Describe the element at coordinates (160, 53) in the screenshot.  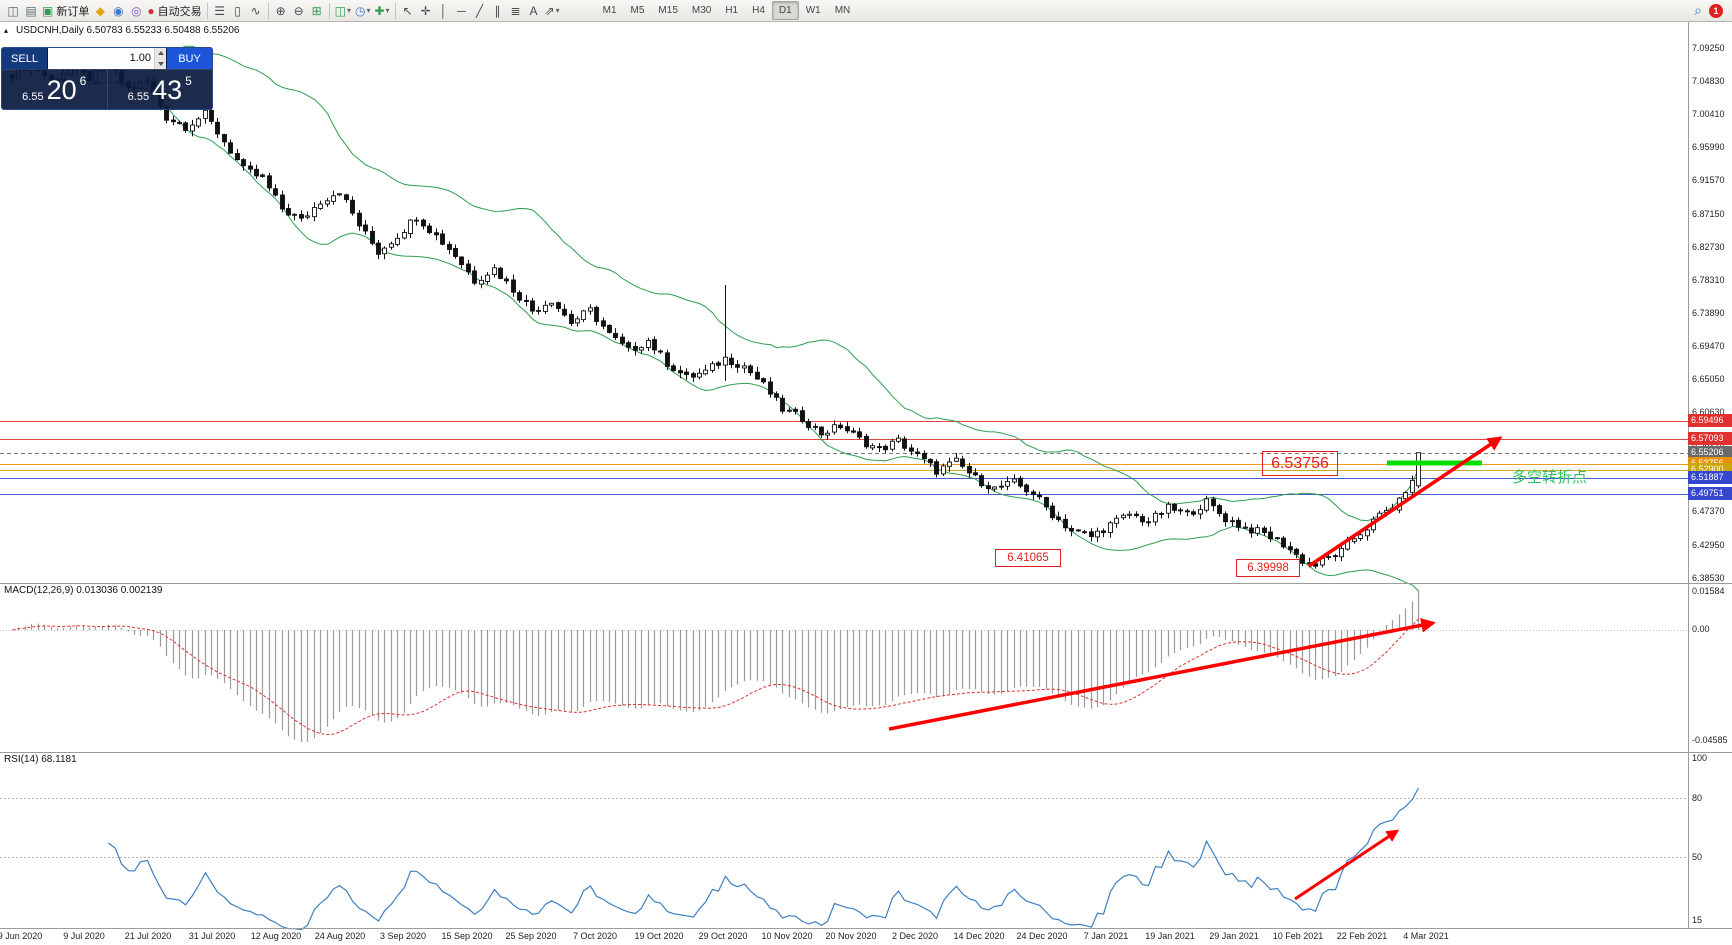
I see `volume-up-button` at that location.